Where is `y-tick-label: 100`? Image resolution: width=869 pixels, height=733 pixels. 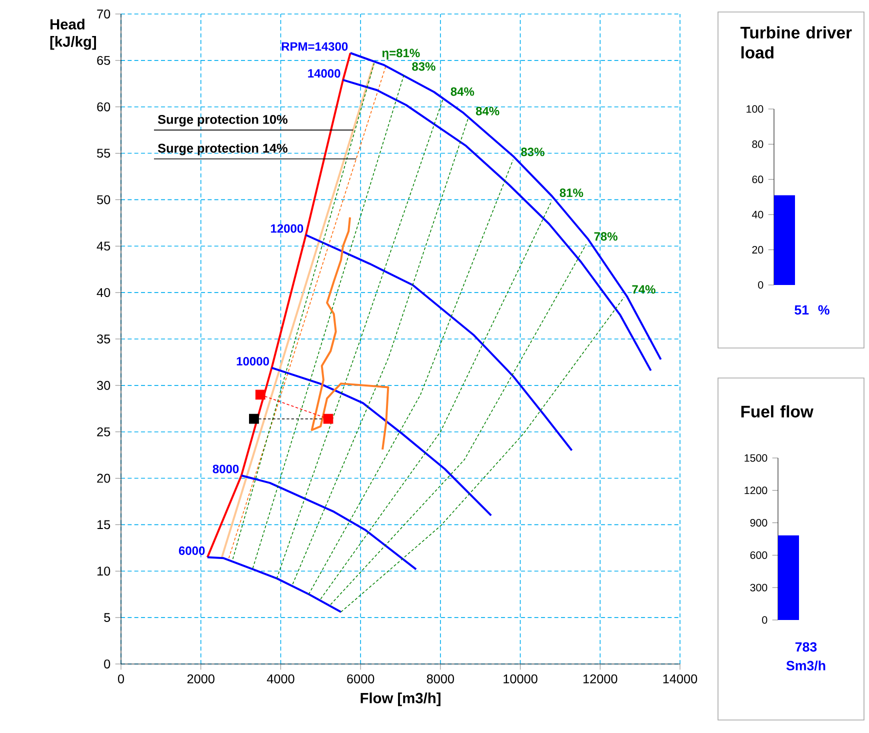 y-tick-label: 100 is located at coordinates (755, 109).